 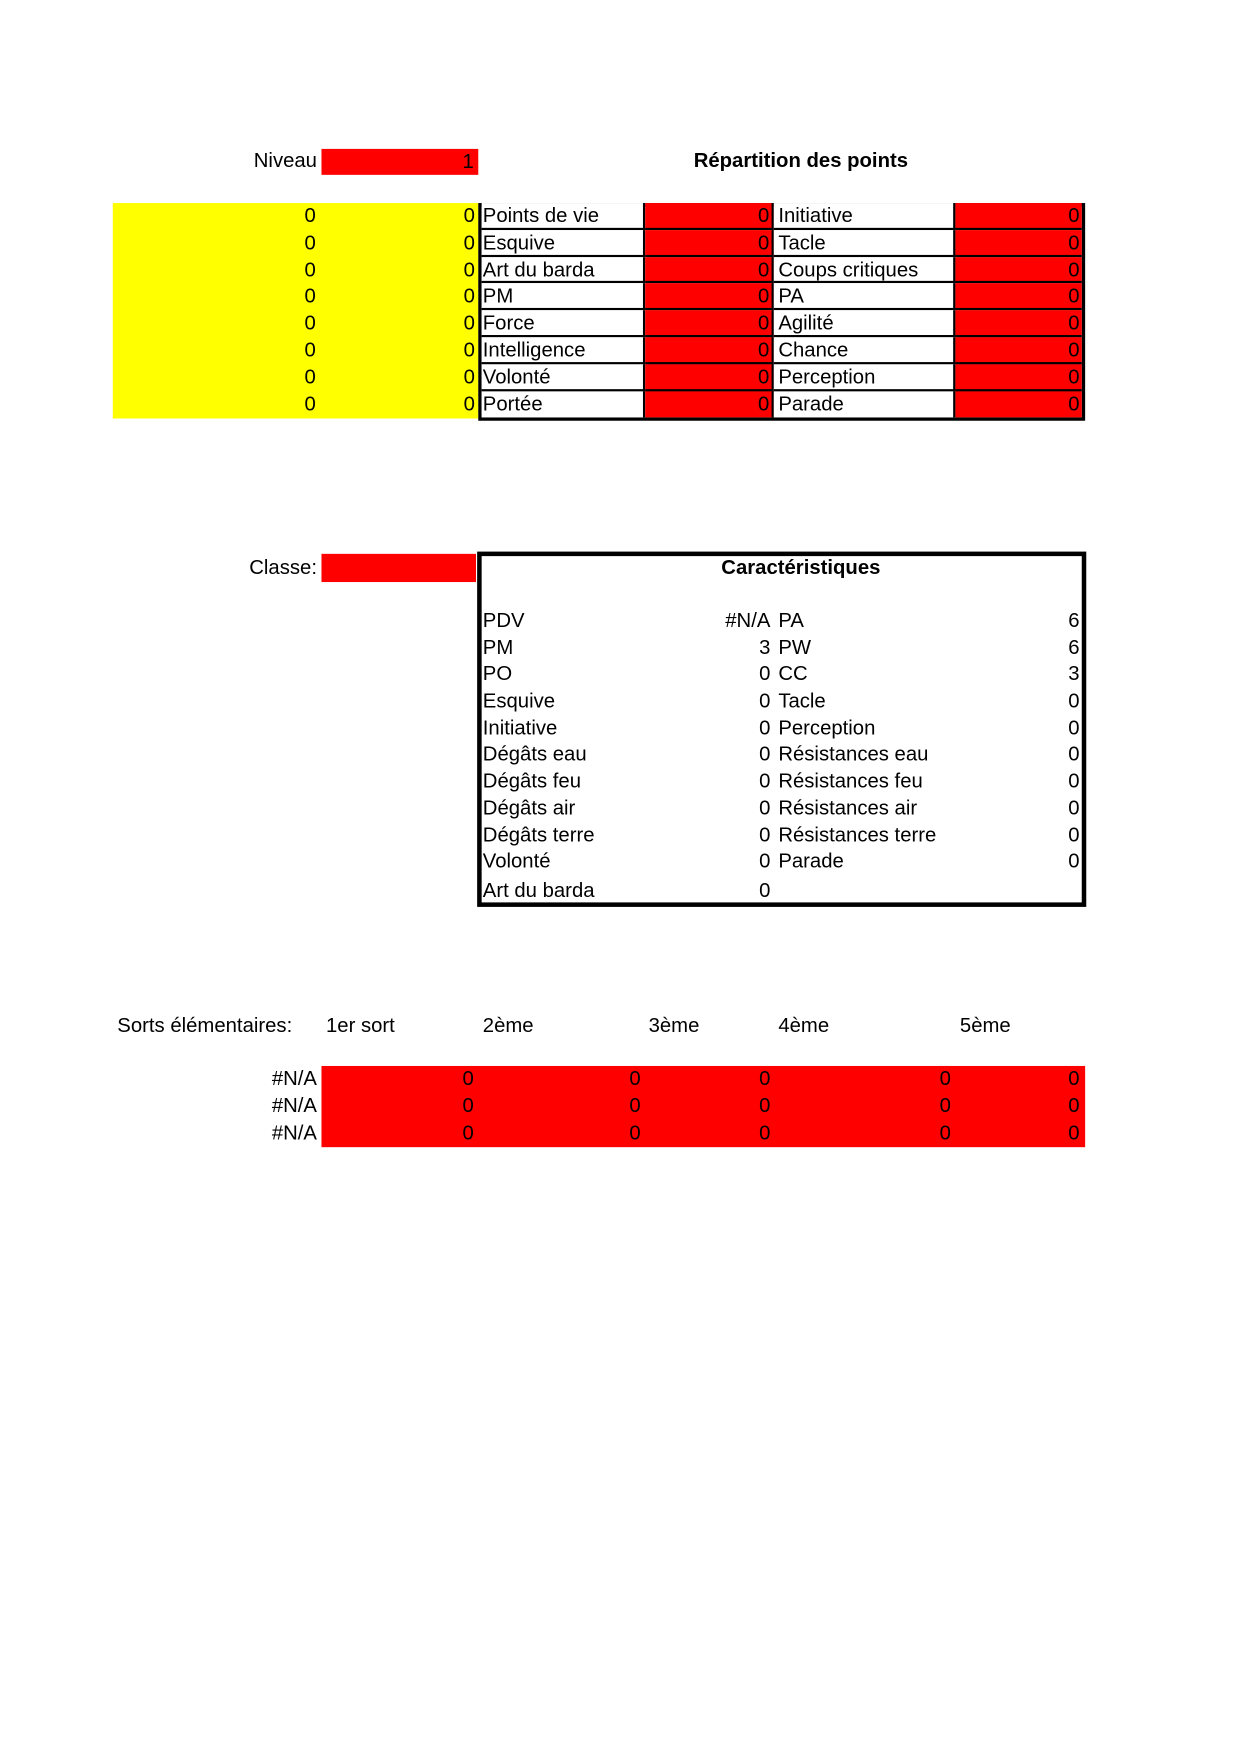 I want to click on classe-label: Classe:, so click(x=283, y=567).